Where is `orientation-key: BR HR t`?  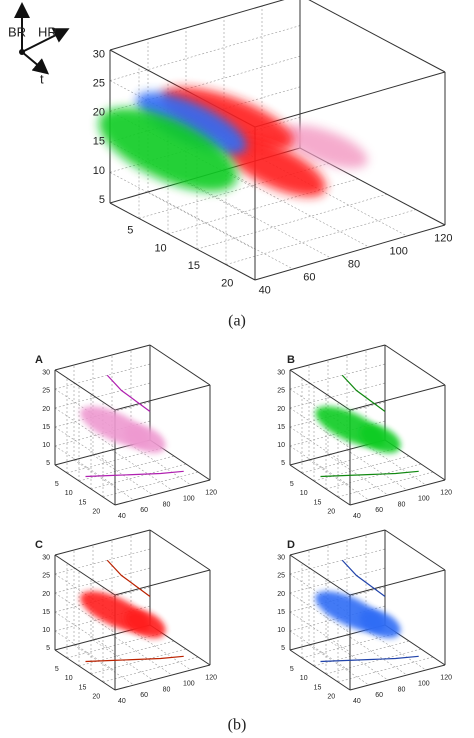
orientation-key: BR HR t is located at coordinates (39, 44).